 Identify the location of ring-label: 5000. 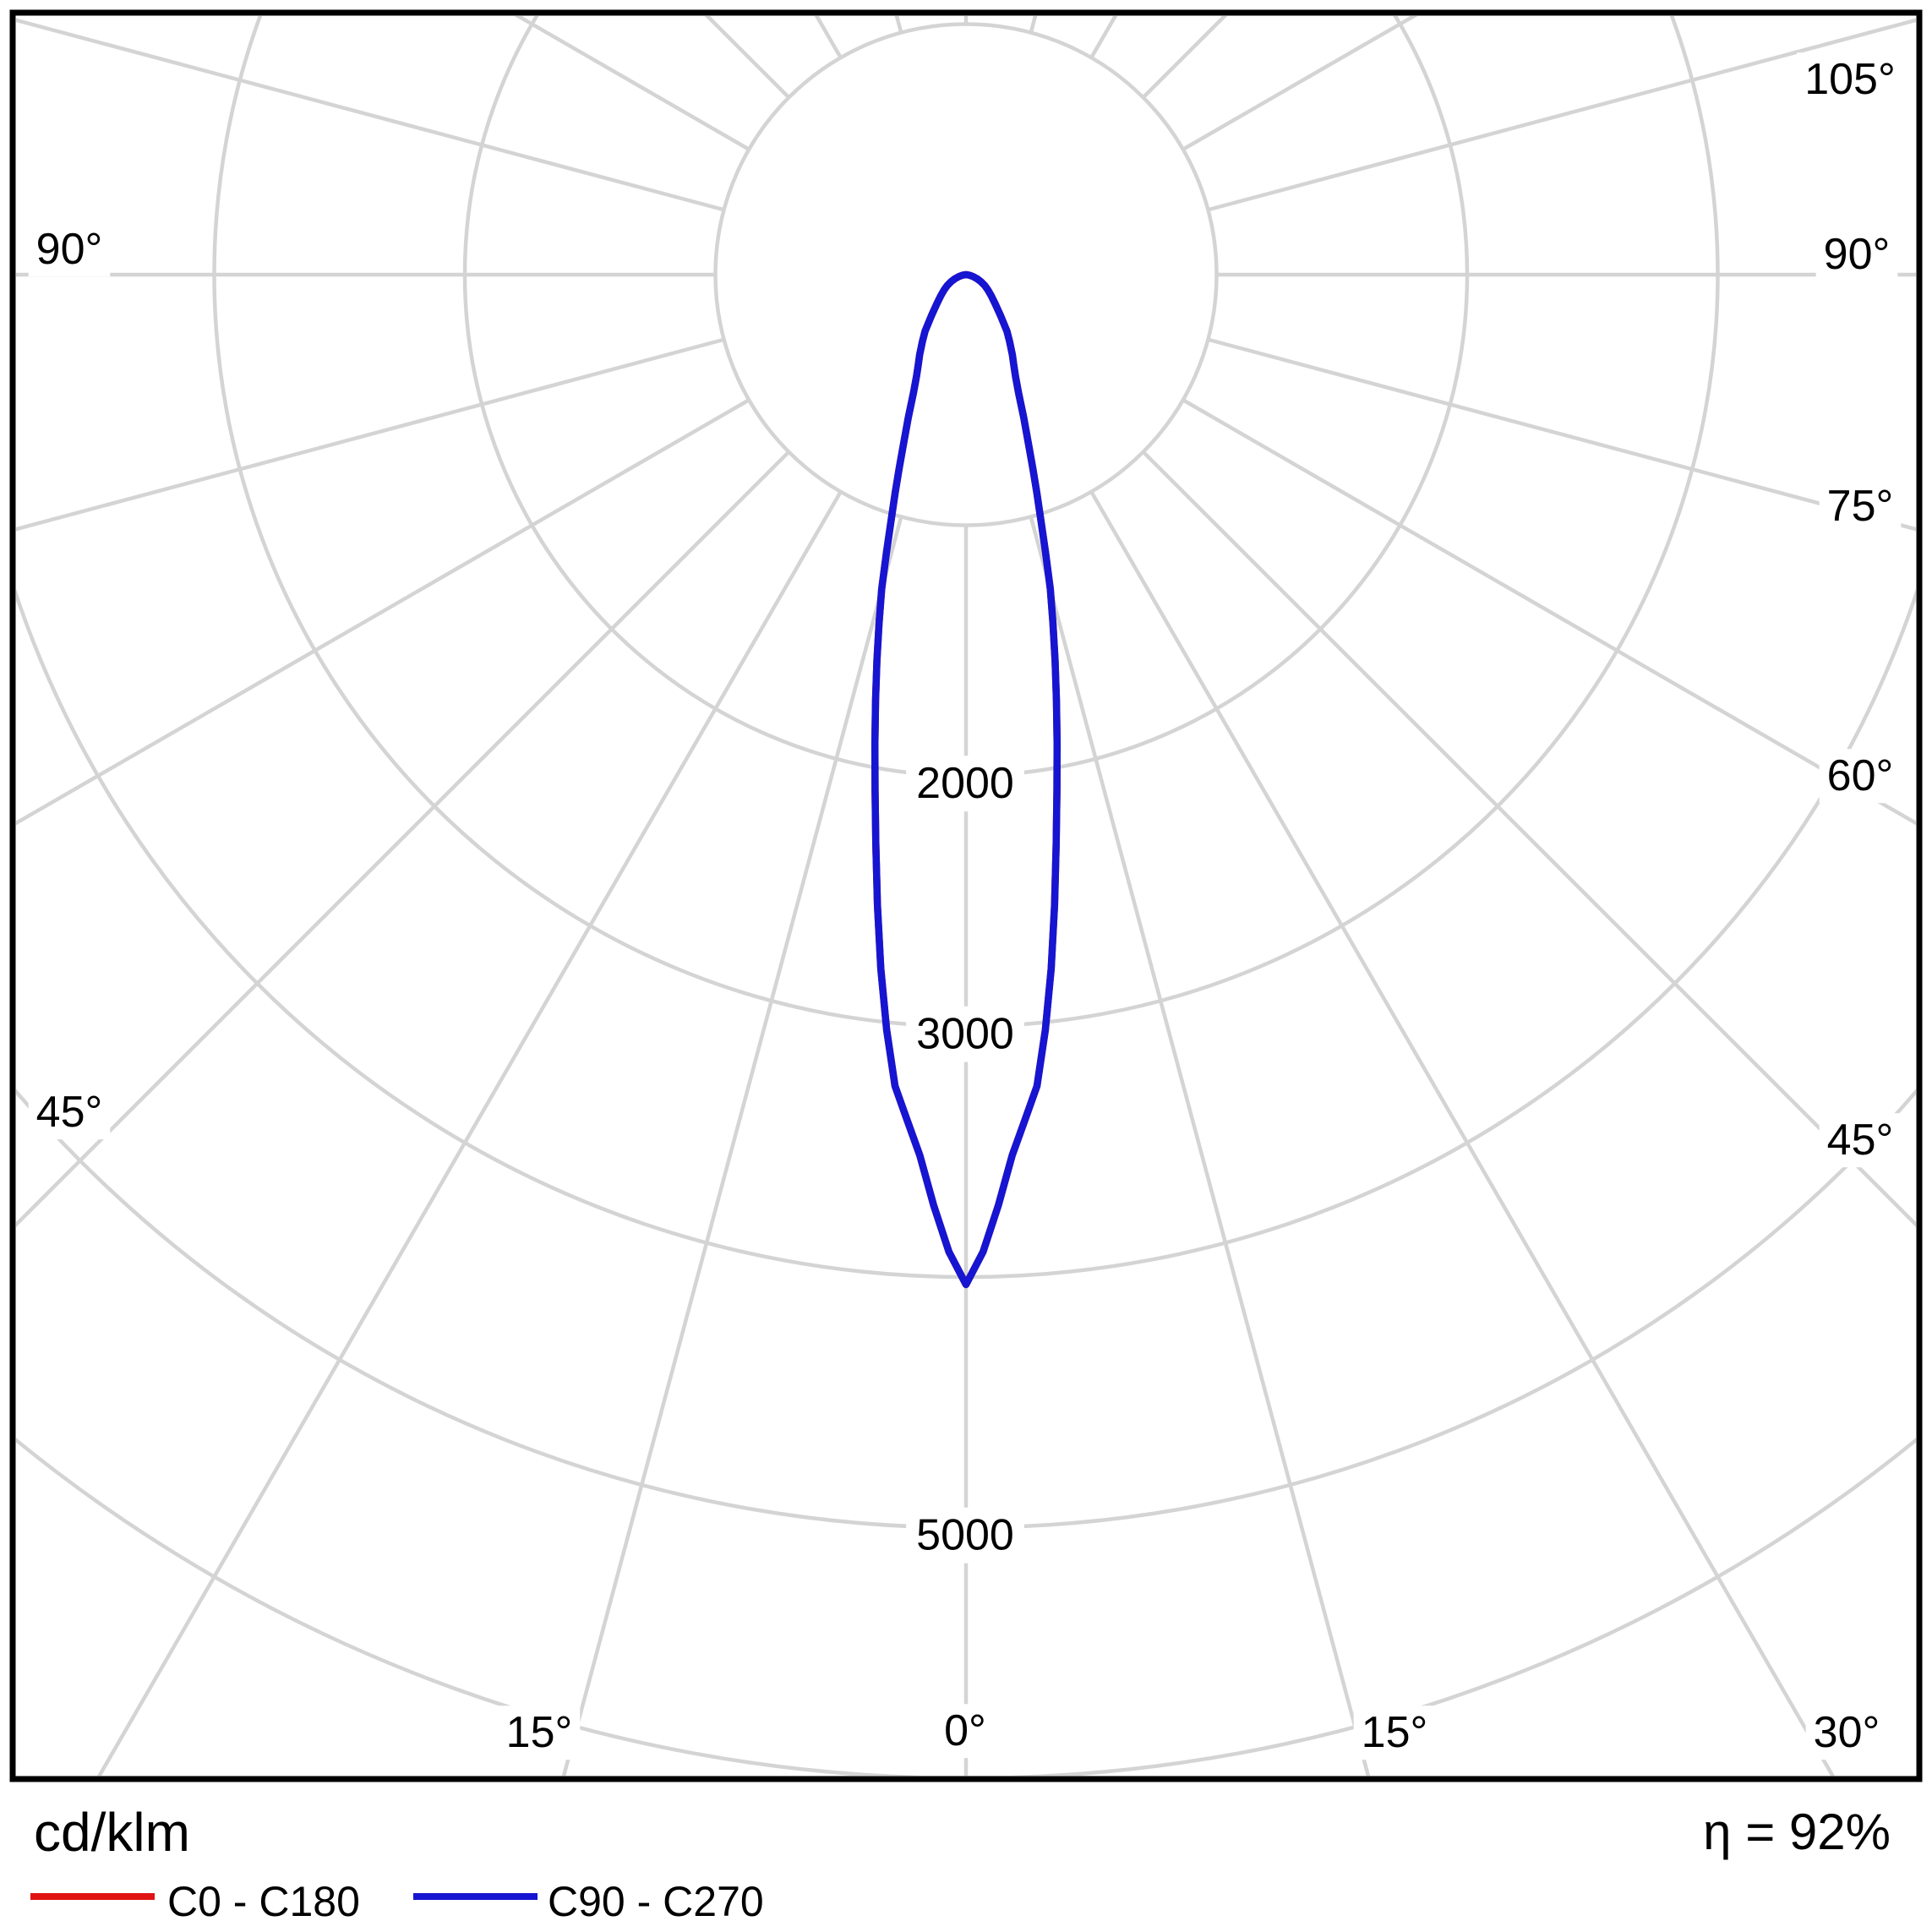
(965, 1535).